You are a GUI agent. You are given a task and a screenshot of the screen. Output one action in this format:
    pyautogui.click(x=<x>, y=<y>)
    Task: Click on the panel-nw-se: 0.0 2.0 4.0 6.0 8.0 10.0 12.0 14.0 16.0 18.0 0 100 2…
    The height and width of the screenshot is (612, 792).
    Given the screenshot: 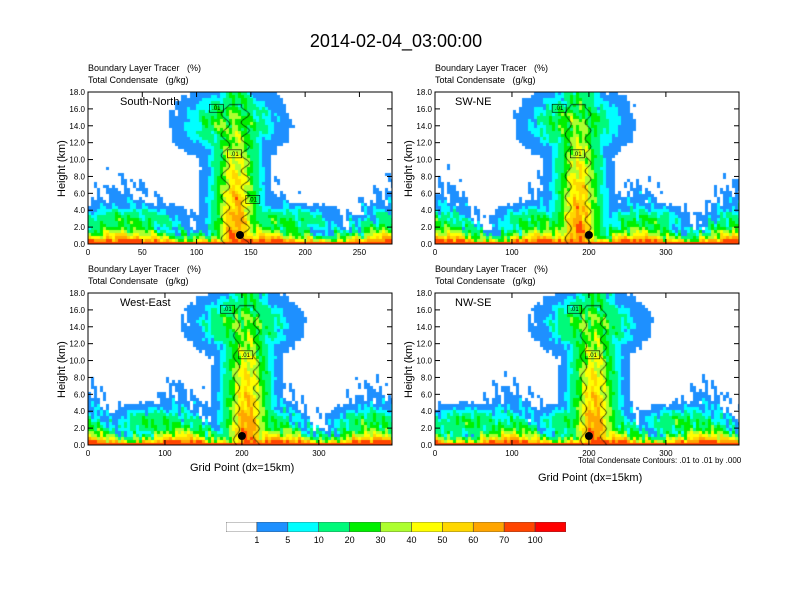 What is the action you would take?
    pyautogui.click(x=578, y=373)
    